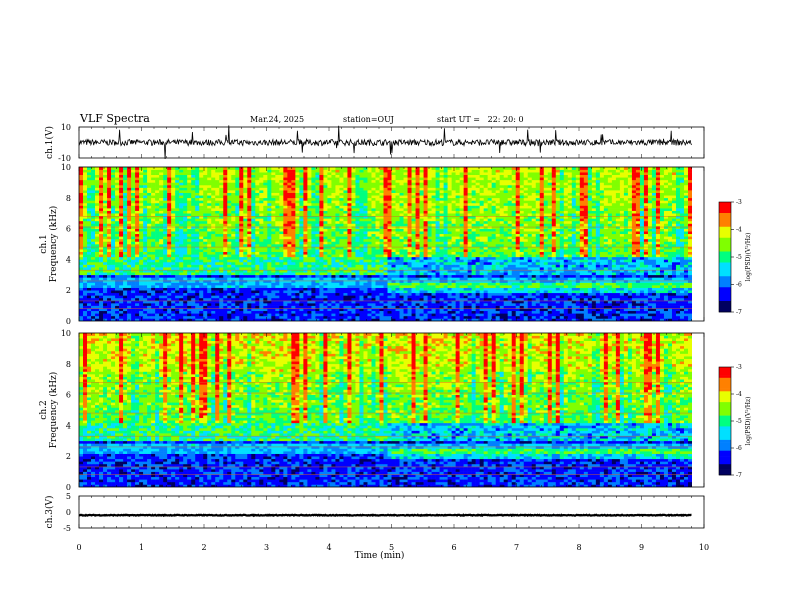 Image resolution: width=792 pixels, height=612 pixels. Describe the element at coordinates (68, 364) in the screenshot. I see `ch2-spectrogram-ytick-label: 8` at that location.